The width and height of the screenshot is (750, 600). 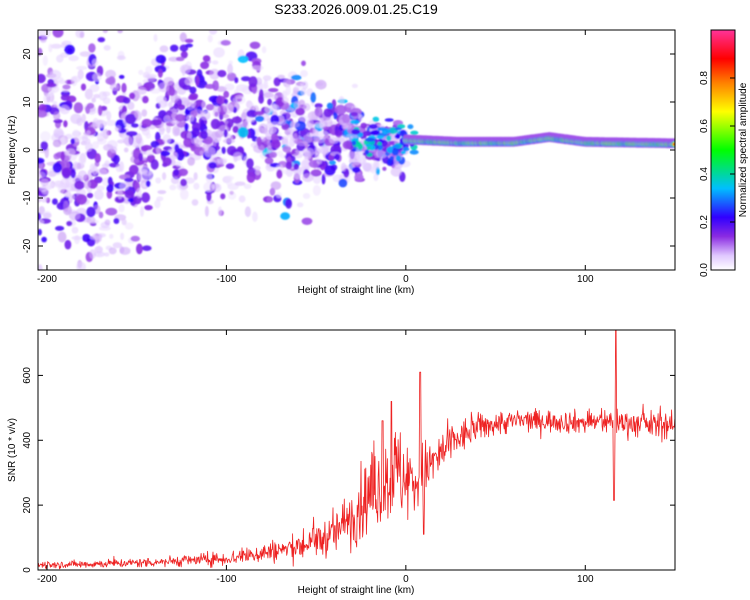 I want to click on colorbar-tick-label-1: 0.2, so click(x=704, y=222).